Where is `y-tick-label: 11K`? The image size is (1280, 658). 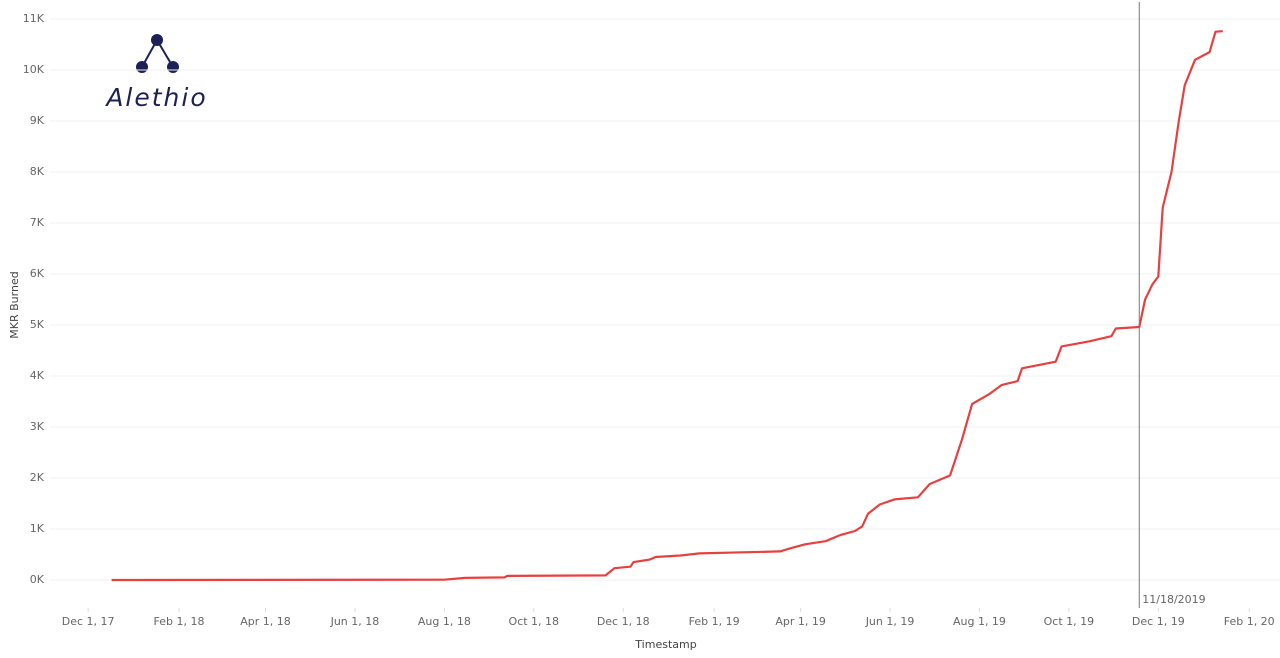
y-tick-label: 11K is located at coordinates (34, 18).